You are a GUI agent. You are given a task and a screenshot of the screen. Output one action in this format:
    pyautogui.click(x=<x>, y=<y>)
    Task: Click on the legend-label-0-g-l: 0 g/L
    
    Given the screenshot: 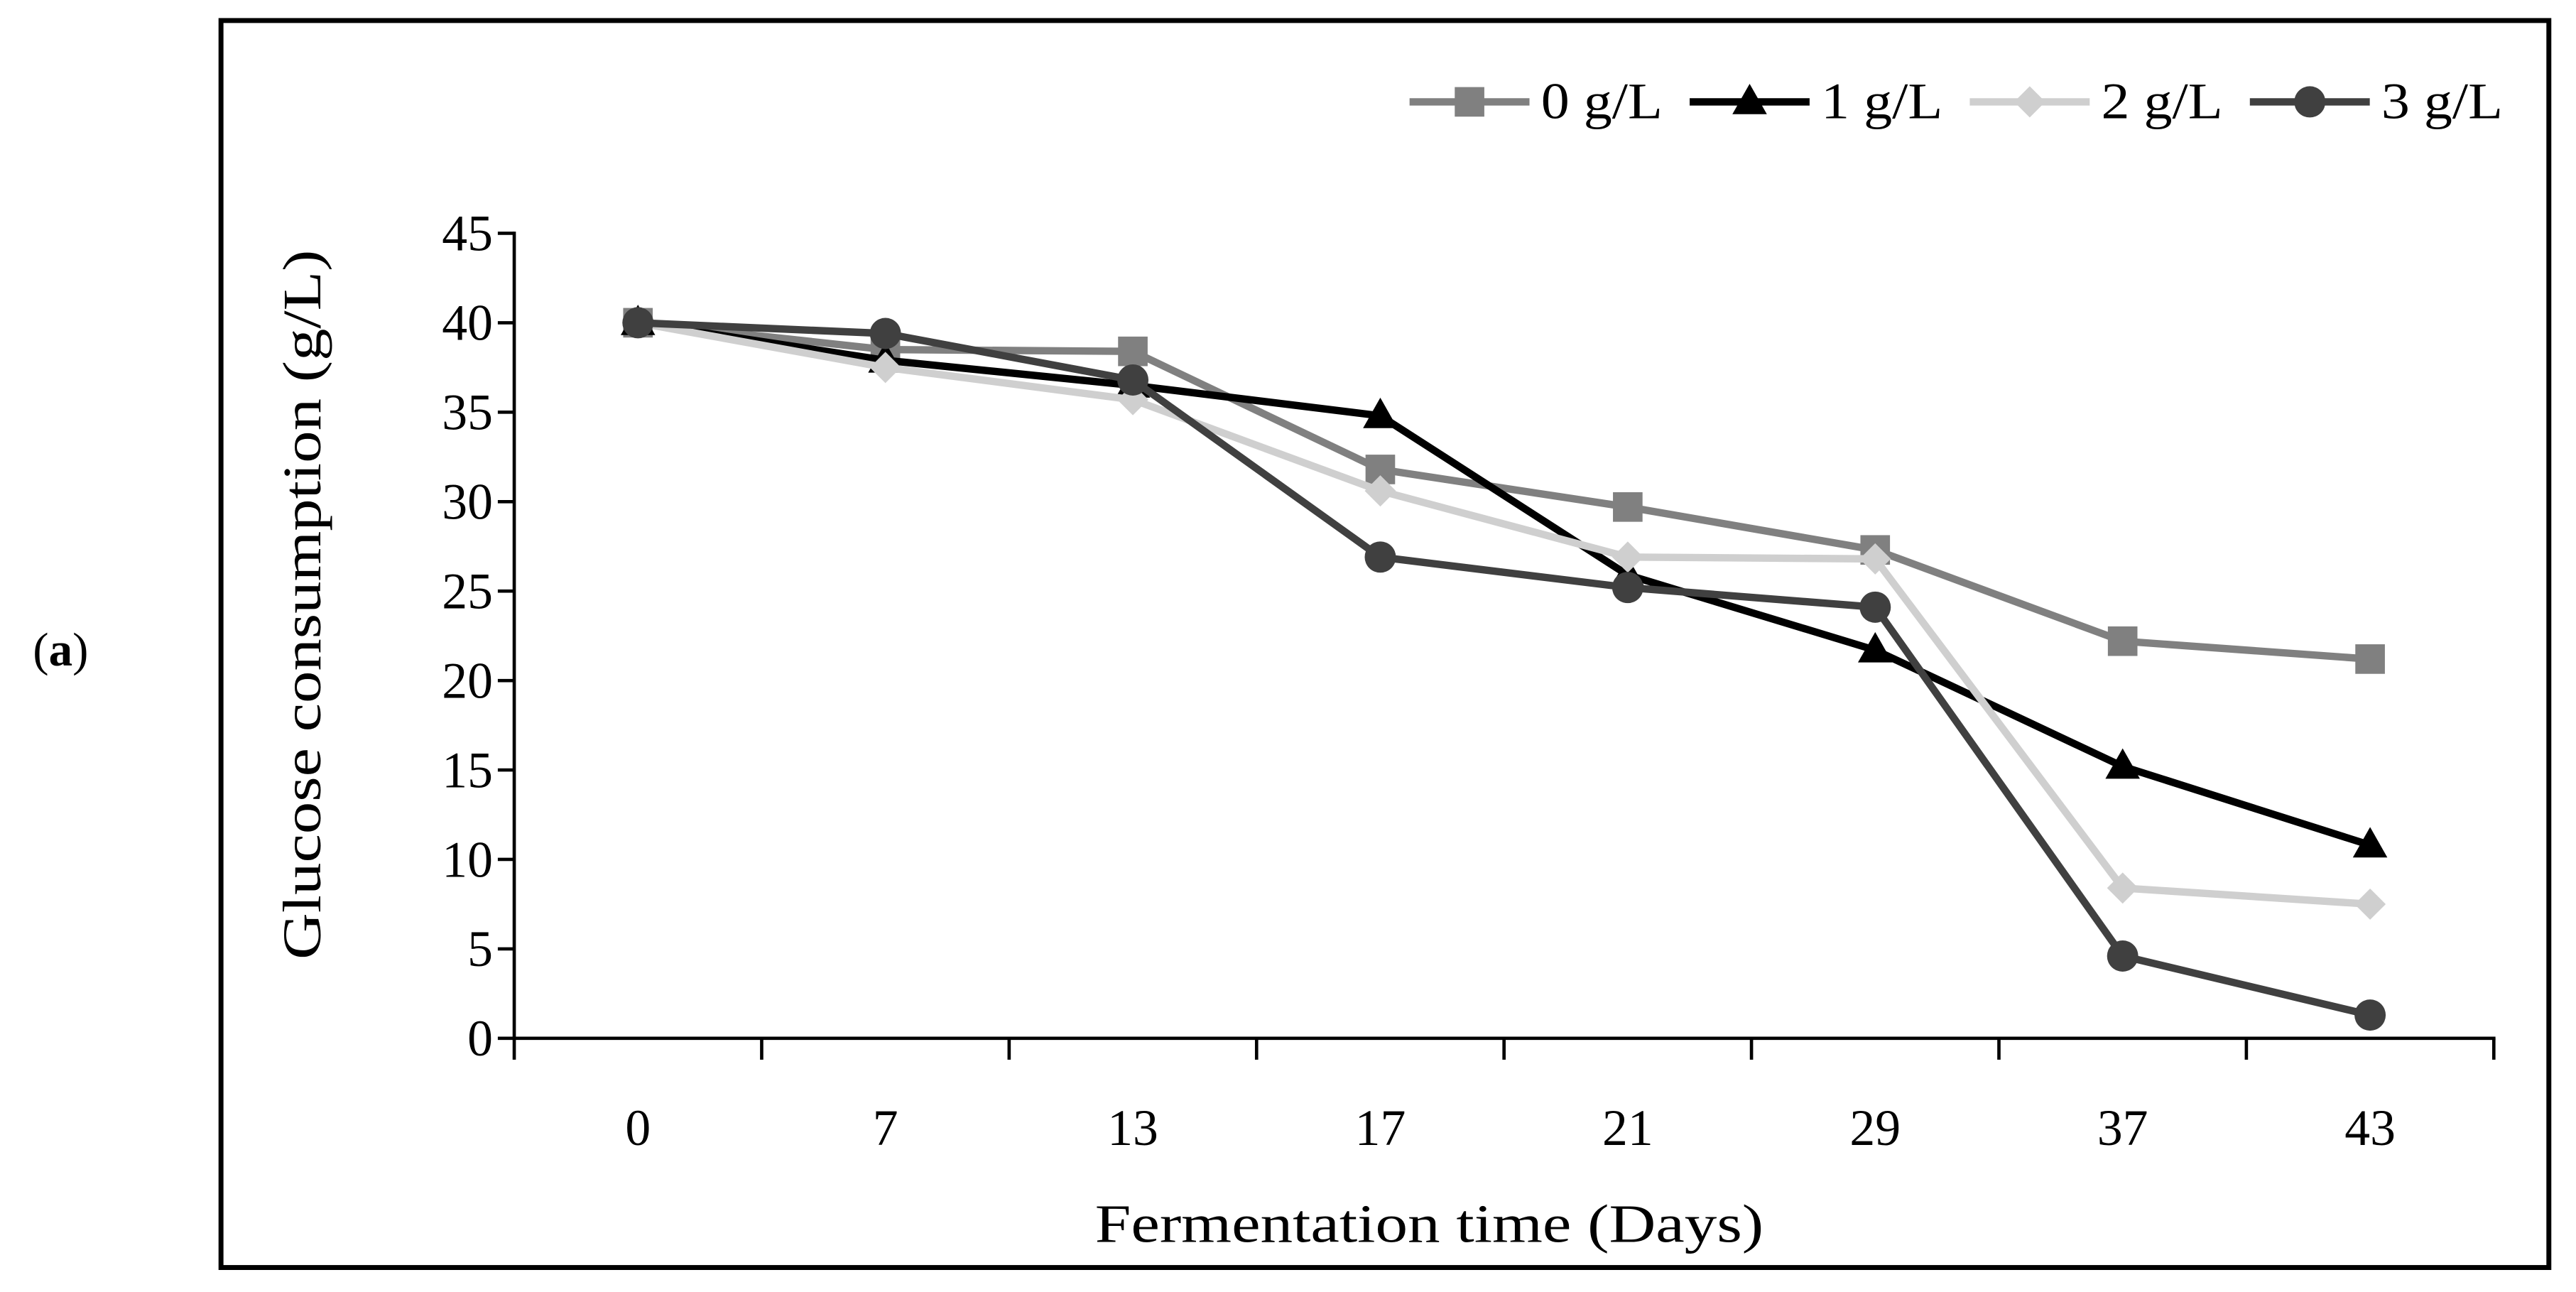 What is the action you would take?
    pyautogui.click(x=1602, y=101)
    